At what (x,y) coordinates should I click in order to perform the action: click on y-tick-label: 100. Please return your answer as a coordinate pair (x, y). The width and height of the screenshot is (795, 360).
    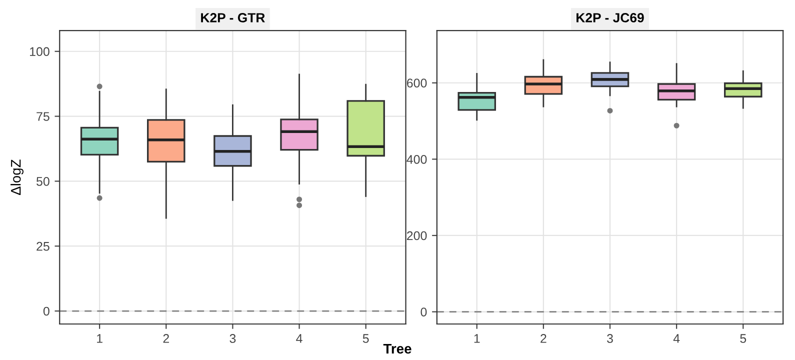
    Looking at the image, I should click on (40, 51).